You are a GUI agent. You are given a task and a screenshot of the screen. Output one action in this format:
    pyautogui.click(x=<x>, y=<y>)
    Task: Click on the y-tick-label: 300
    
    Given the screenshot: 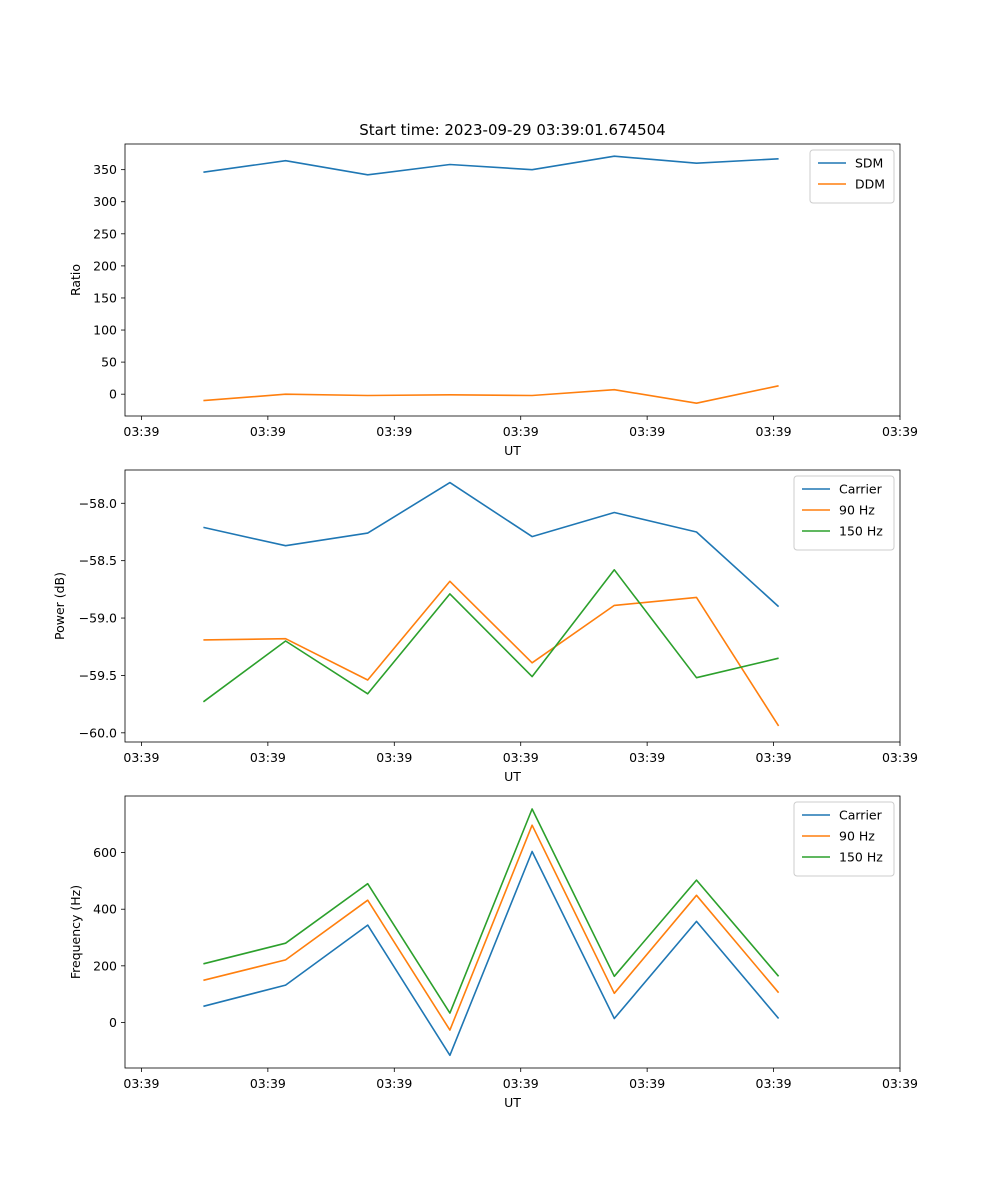 What is the action you would take?
    pyautogui.click(x=105, y=201)
    